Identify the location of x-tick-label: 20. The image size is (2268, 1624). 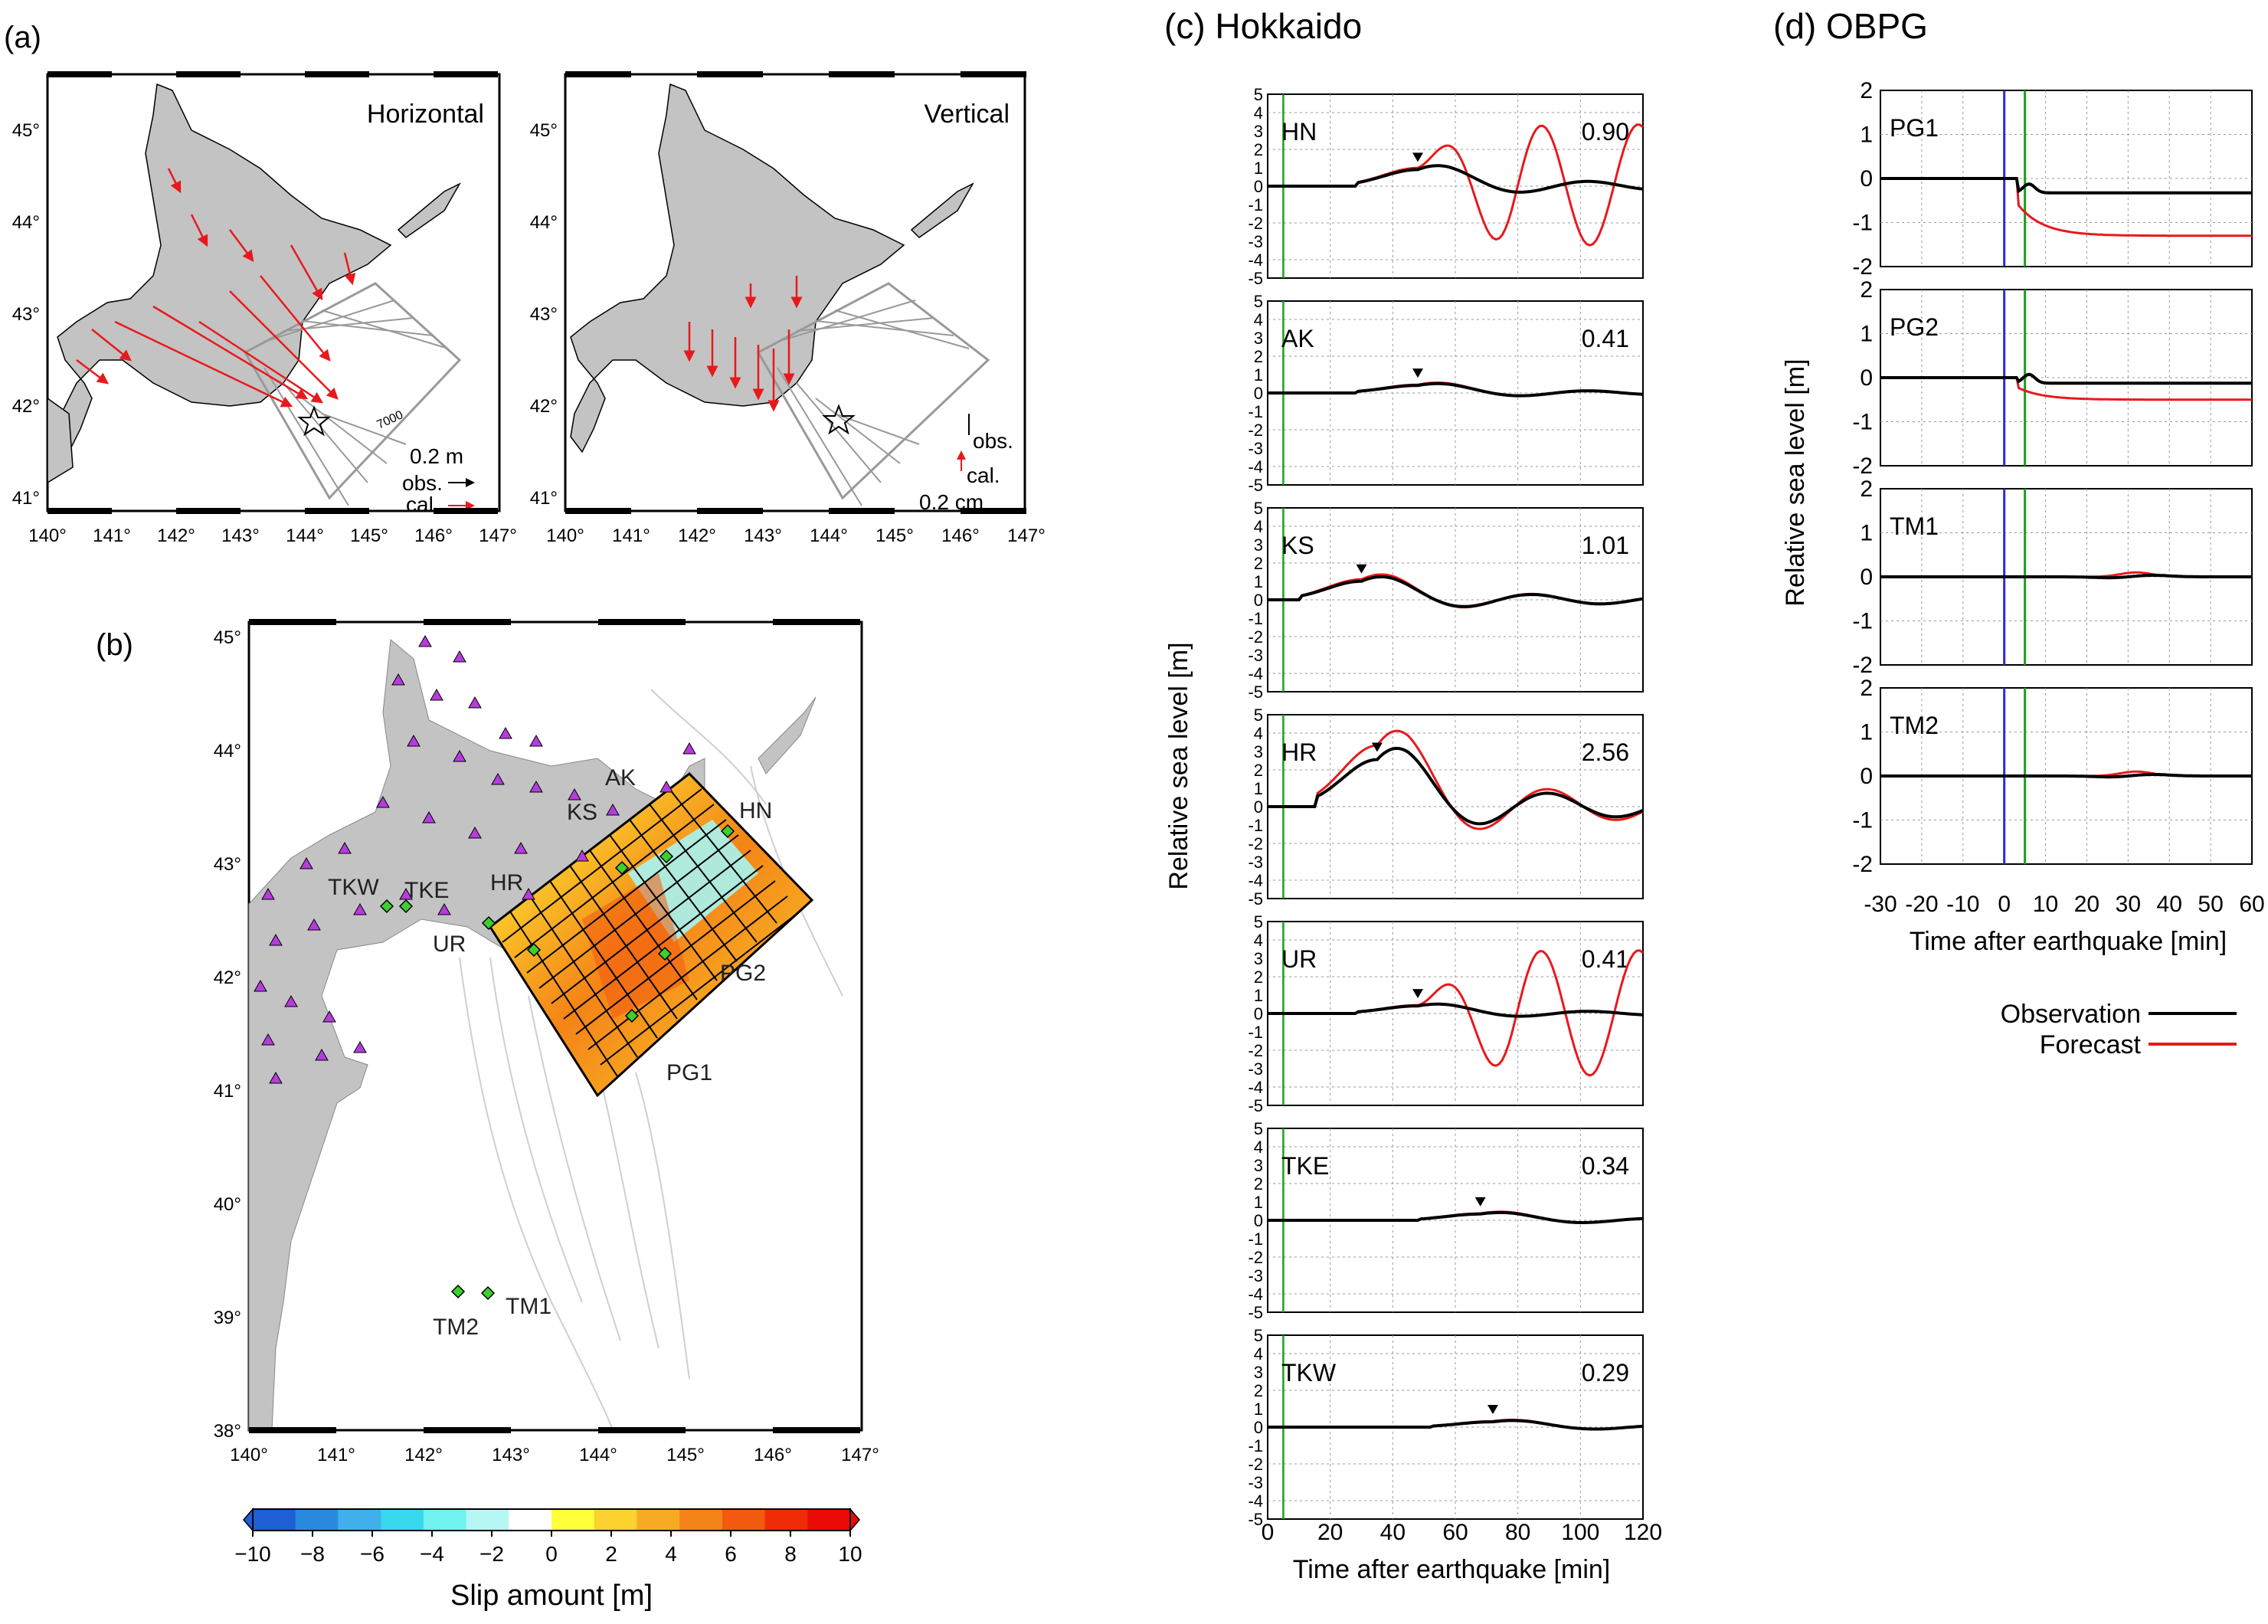
(1330, 1533).